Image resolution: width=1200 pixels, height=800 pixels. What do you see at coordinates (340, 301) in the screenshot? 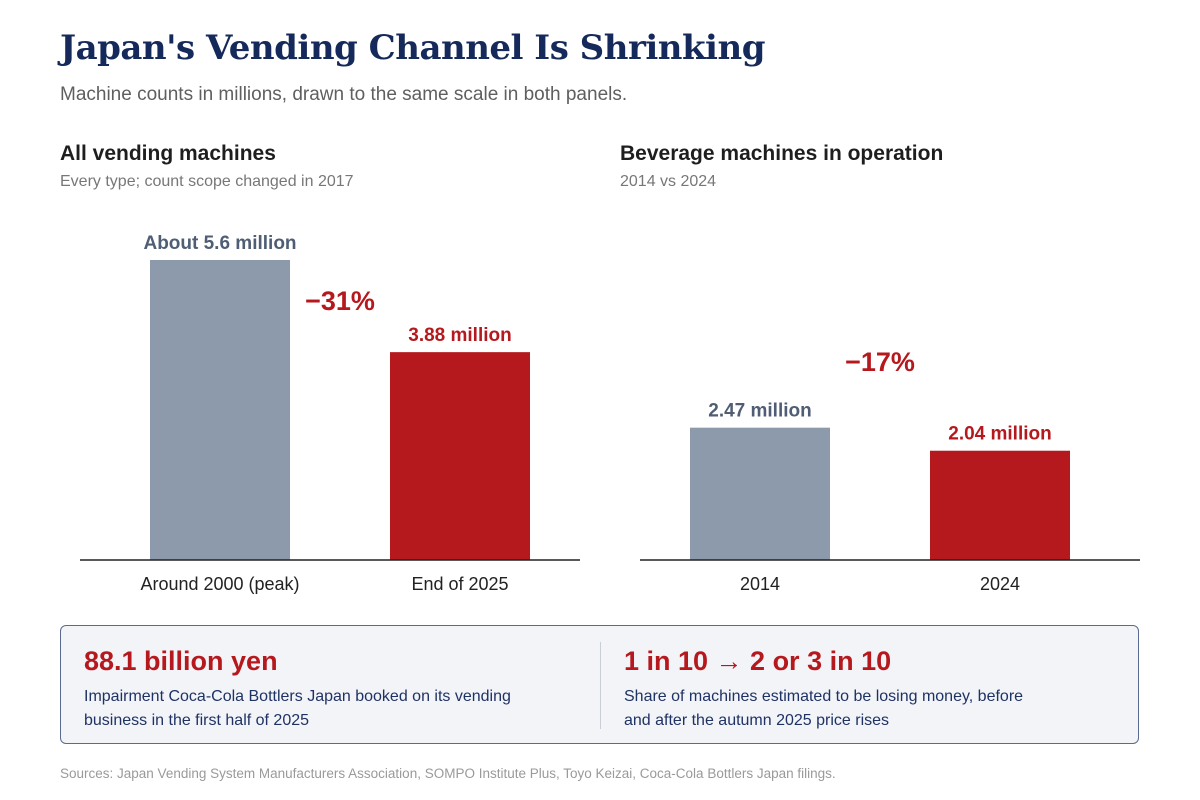
I see `percent-change-label: −31%` at bounding box center [340, 301].